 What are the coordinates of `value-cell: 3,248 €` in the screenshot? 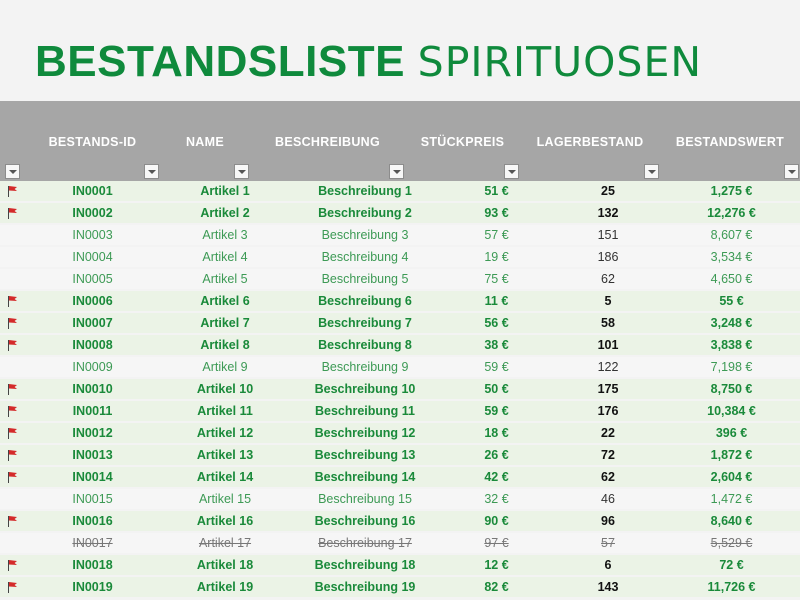 It's located at (731, 323).